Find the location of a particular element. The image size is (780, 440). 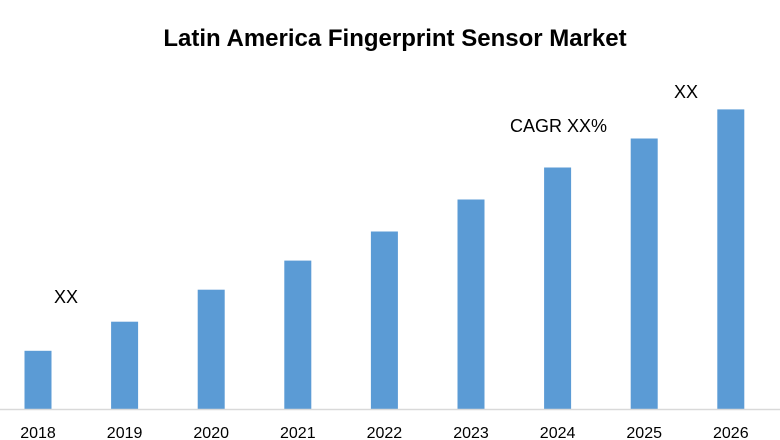

x-tick-label-2024: 2024 is located at coordinates (558, 432).